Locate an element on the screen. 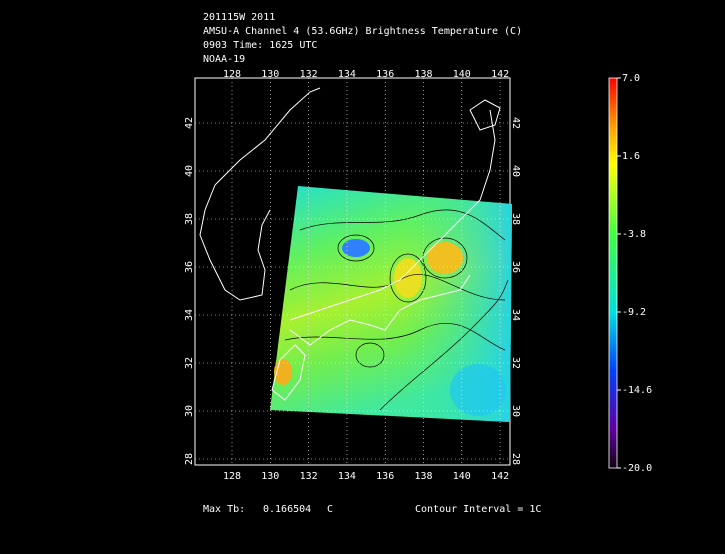 The image size is (725, 554). contour-interval: Contour Interval = 1C is located at coordinates (478, 509).